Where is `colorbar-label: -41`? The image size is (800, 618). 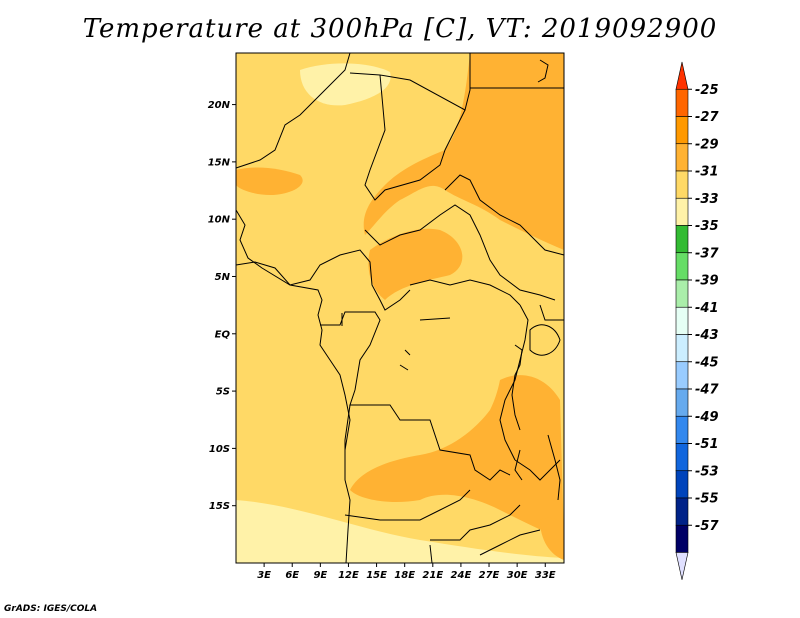 colorbar-label: -41 is located at coordinates (707, 308).